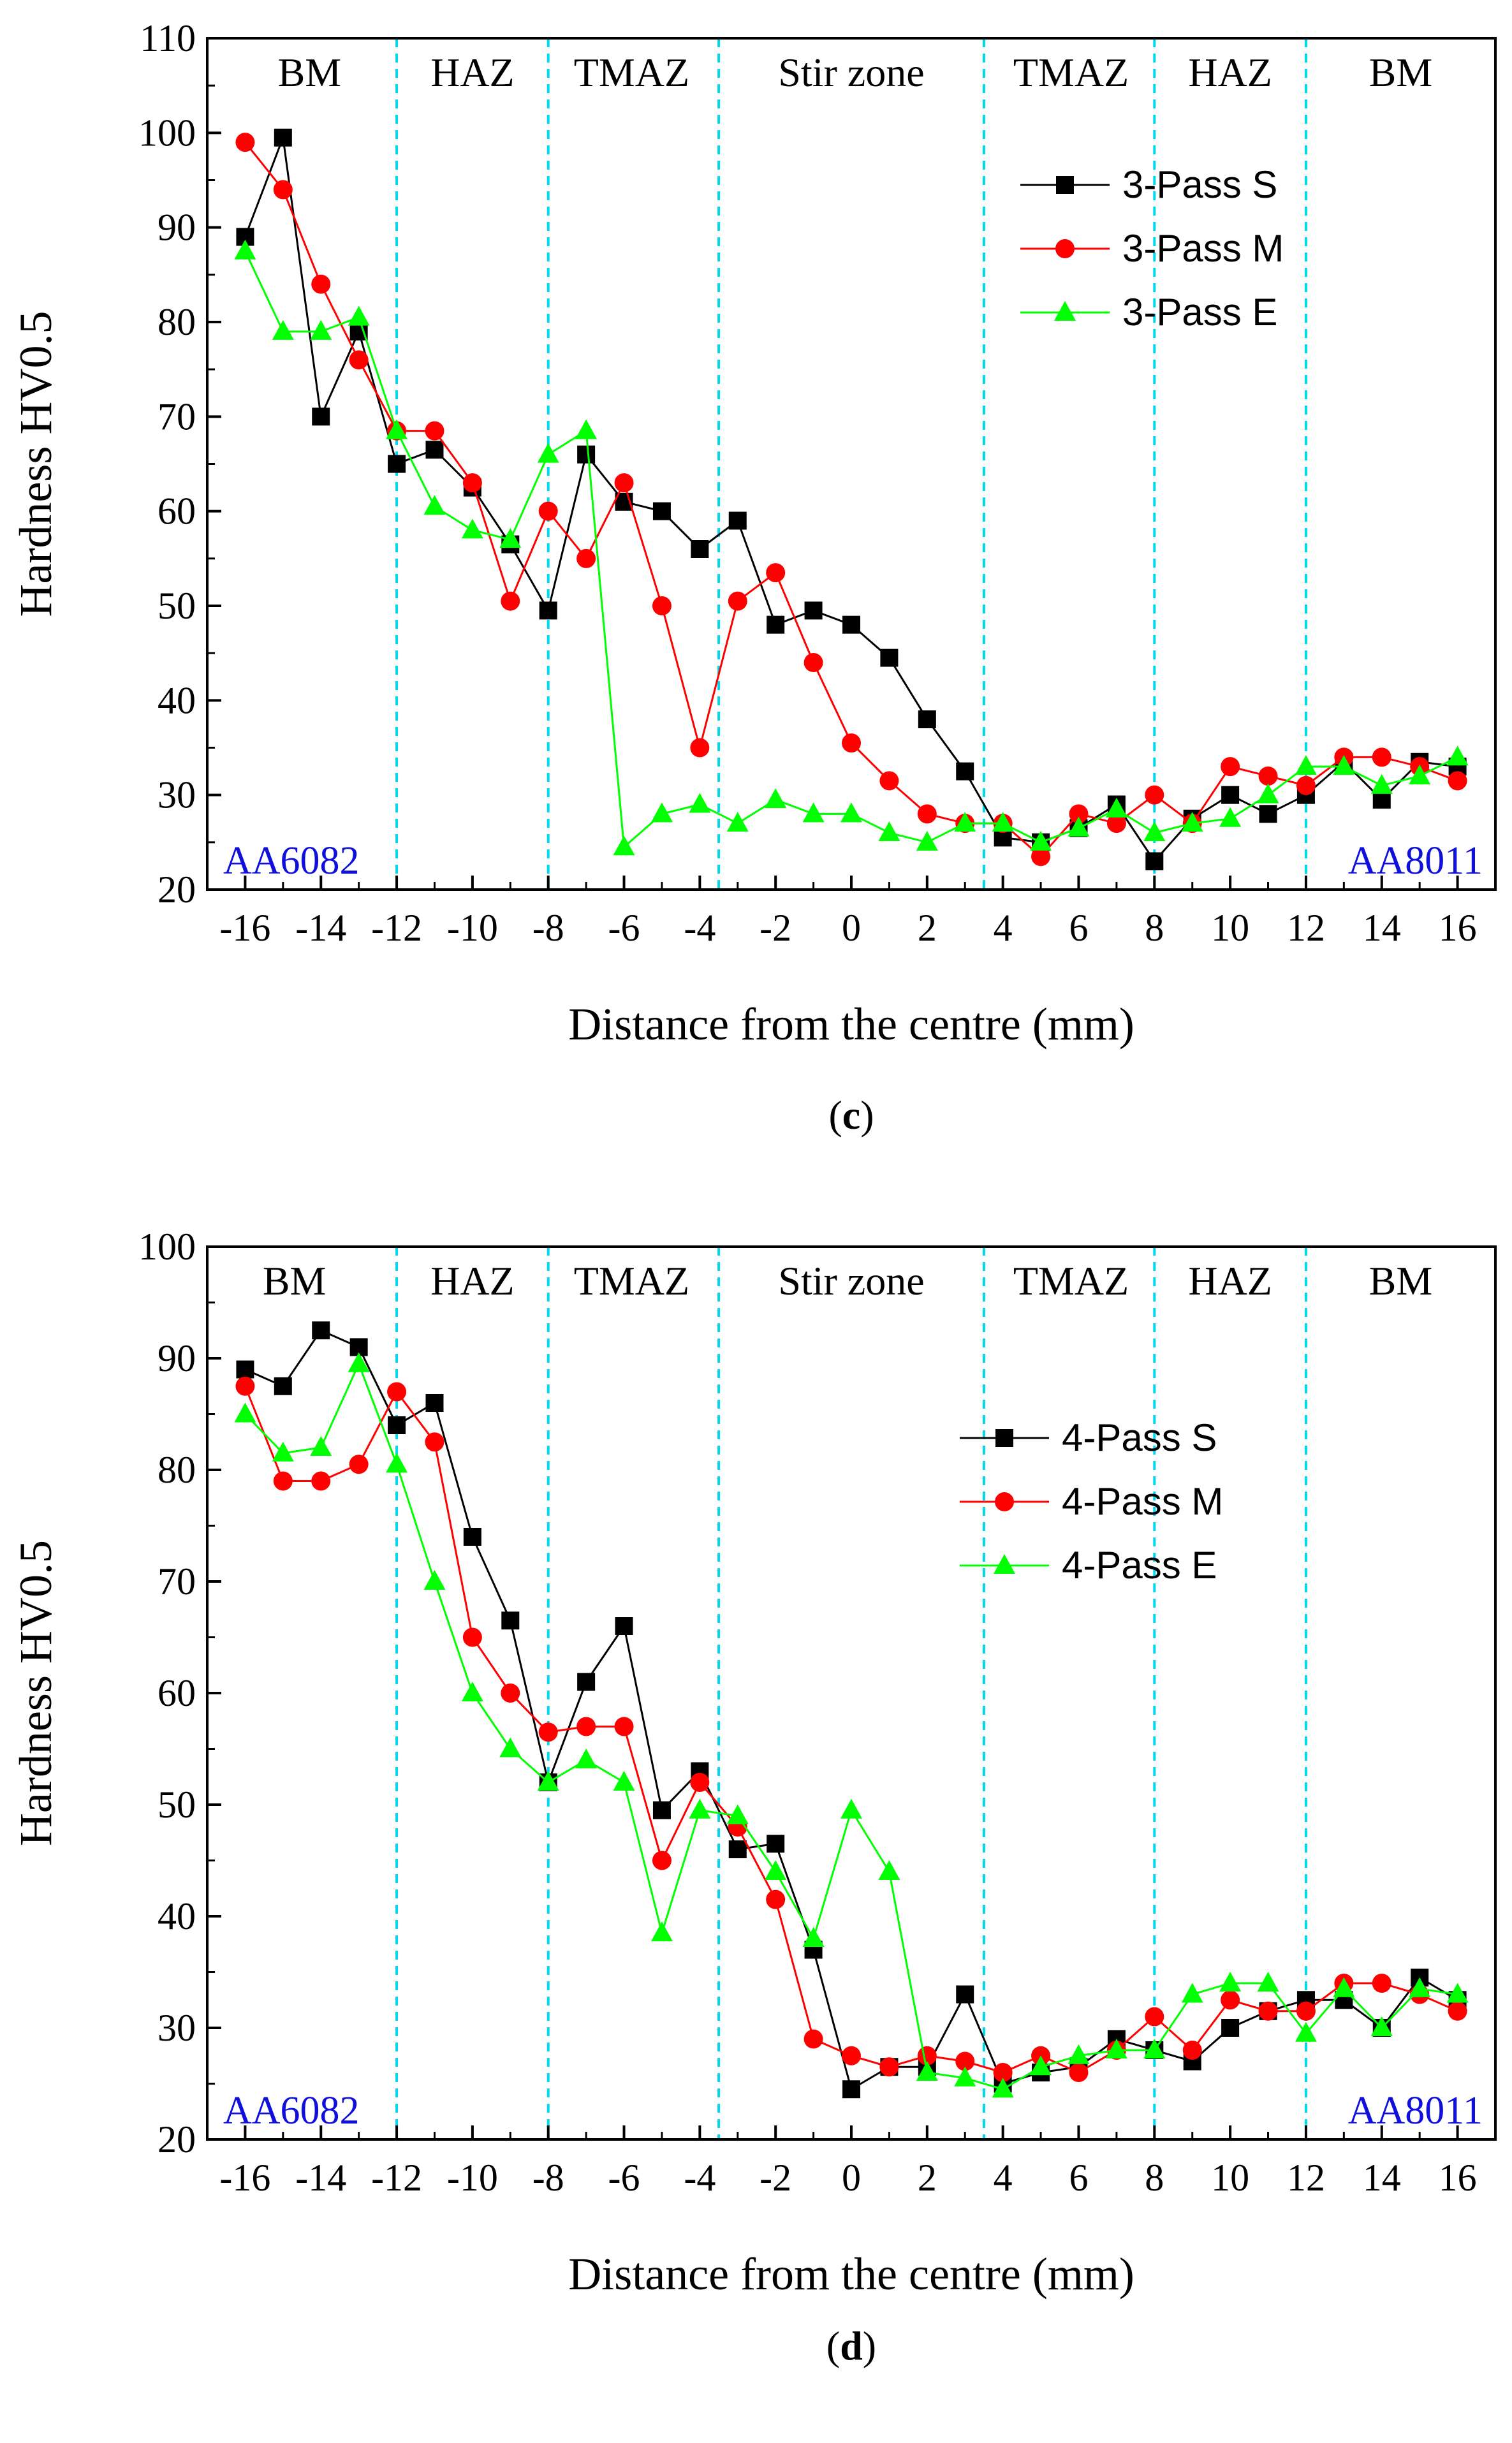 Image resolution: width=1512 pixels, height=2443 pixels. What do you see at coordinates (310, 72) in the screenshot?
I see `zone-label-0: BM` at bounding box center [310, 72].